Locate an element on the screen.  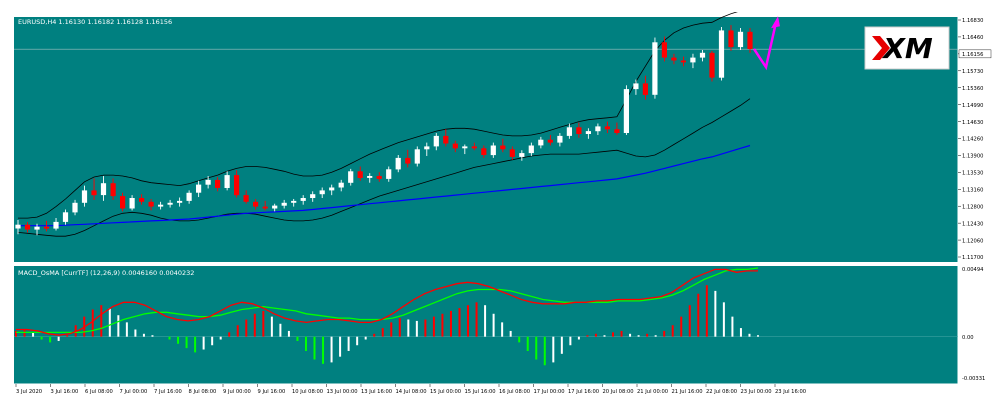
indicator-tick-label: 0.00494 is located at coordinates (973, 270).